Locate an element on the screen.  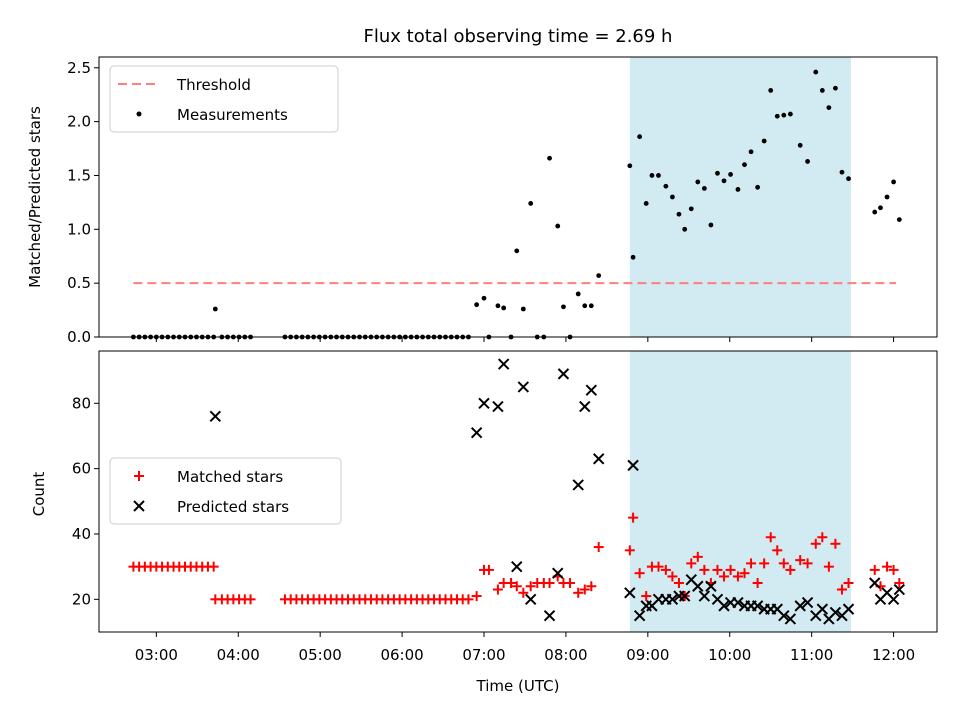
count-legend-box is located at coordinates (225, 491).